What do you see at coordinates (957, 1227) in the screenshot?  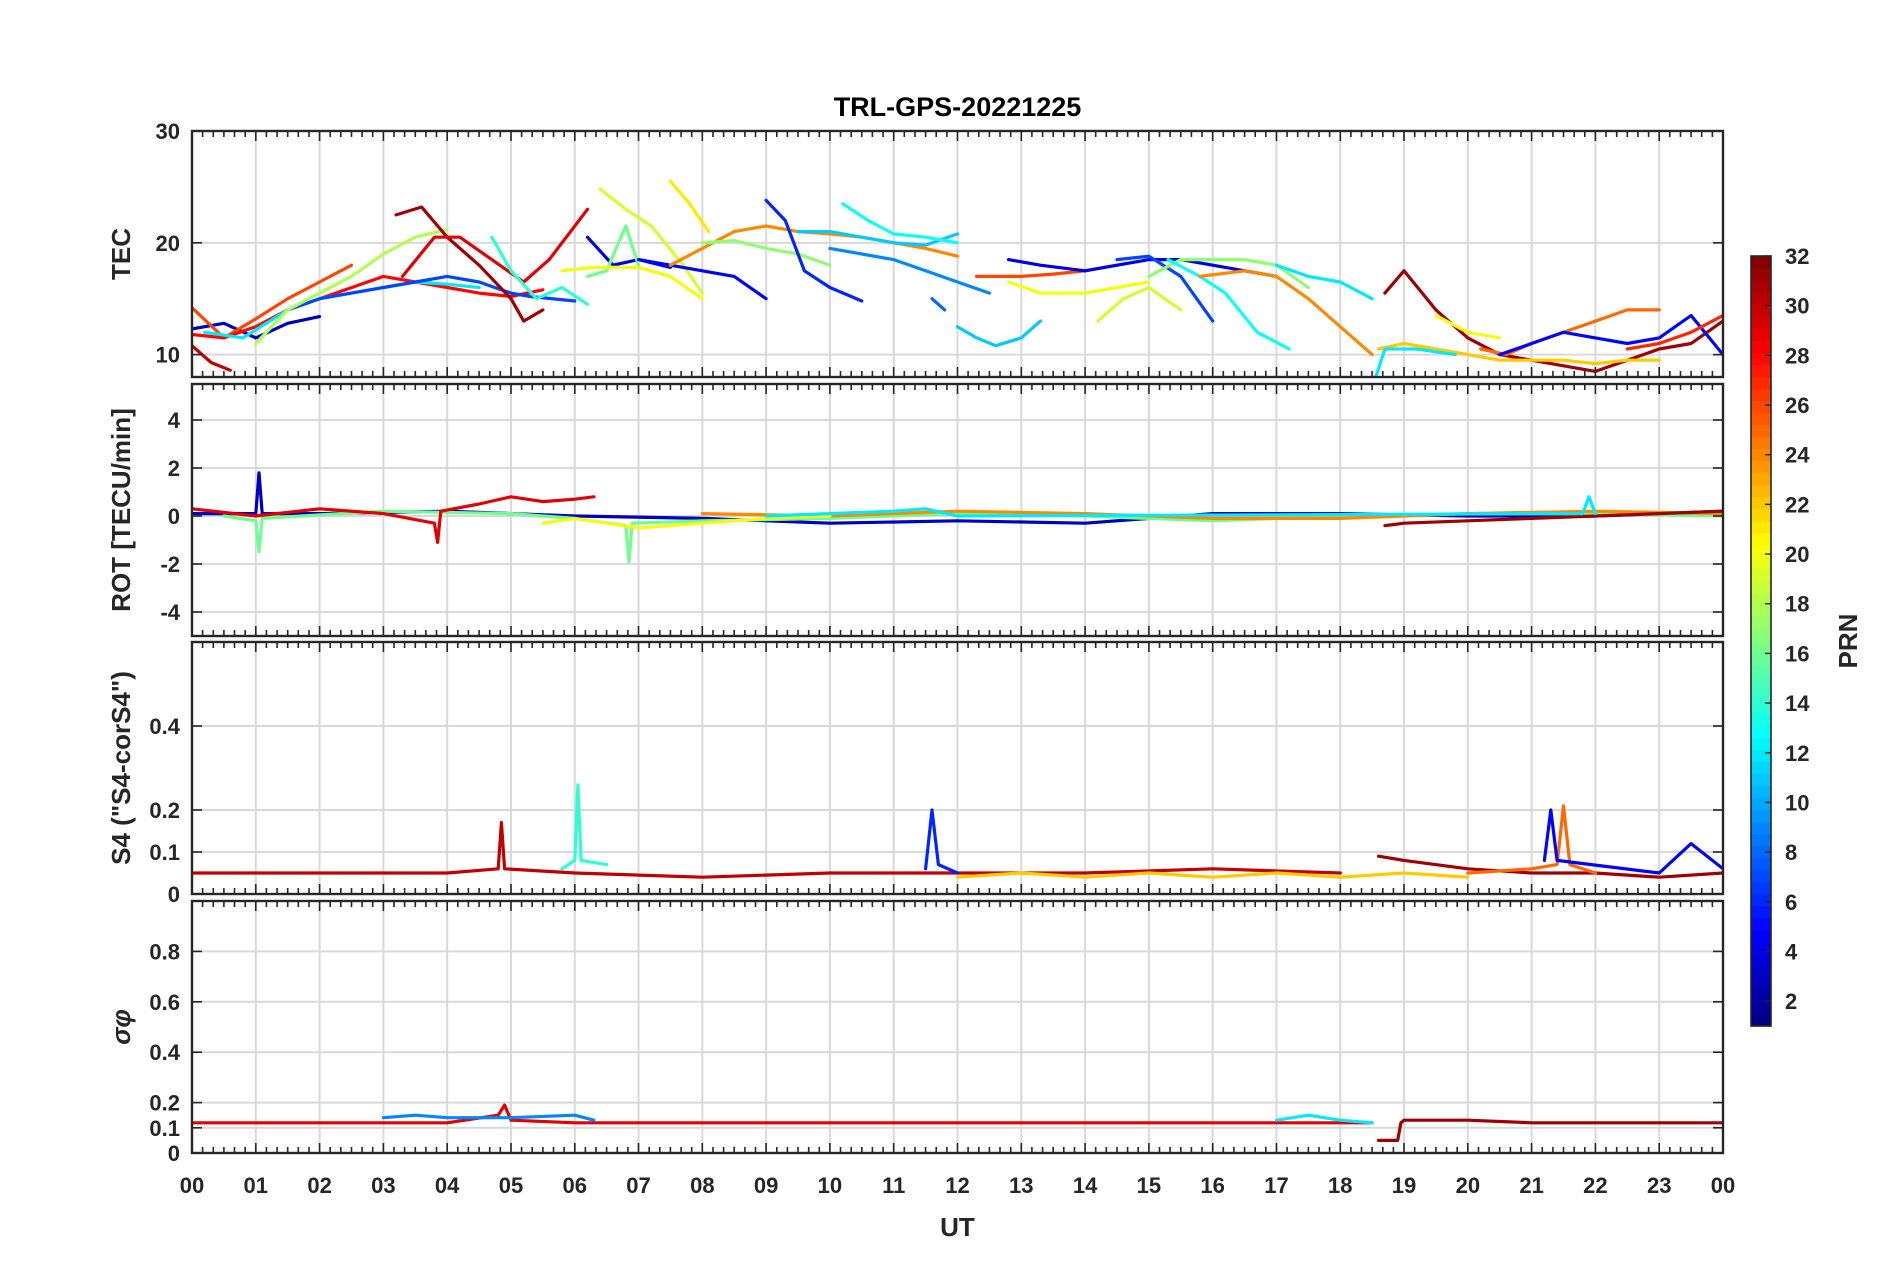 I see `x-axis-label: UT` at bounding box center [957, 1227].